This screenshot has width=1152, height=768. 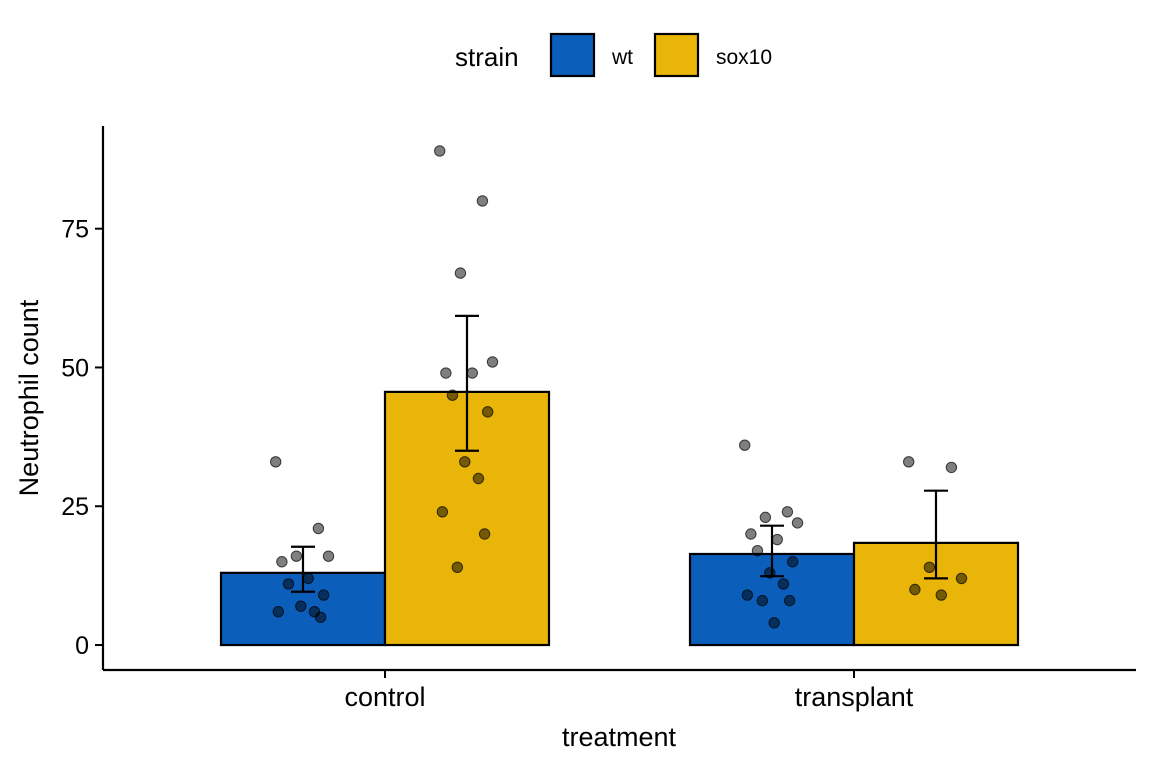 What do you see at coordinates (75, 230) in the screenshot?
I see `y-tick-label: 75` at bounding box center [75, 230].